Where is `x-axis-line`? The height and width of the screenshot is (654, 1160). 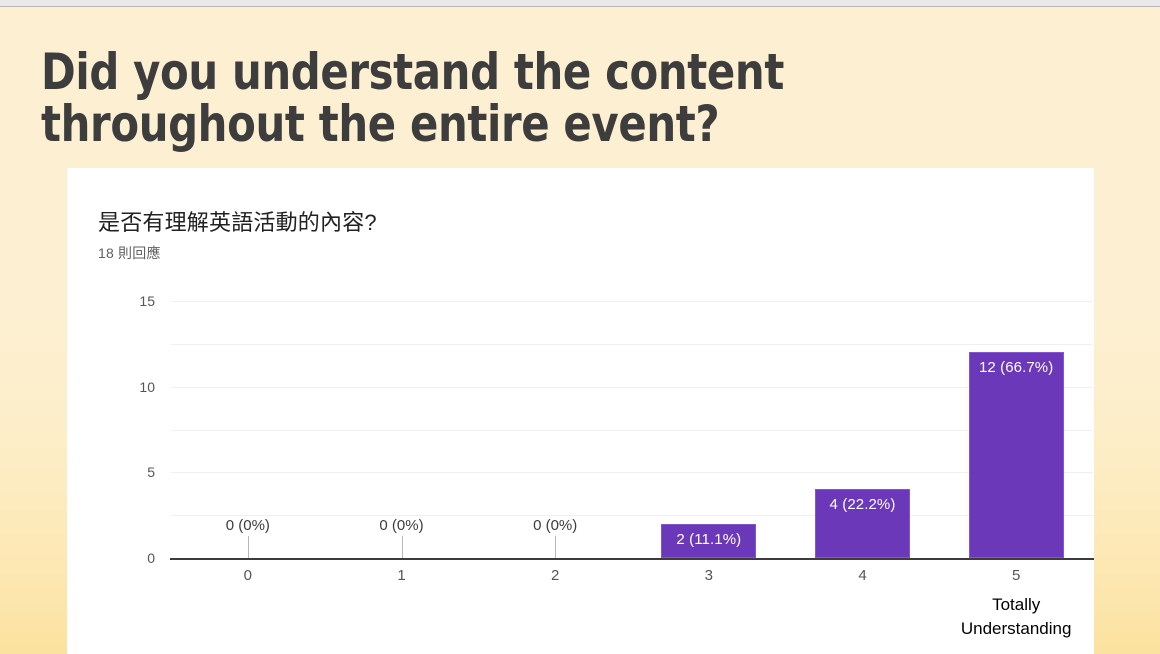 x-axis-line is located at coordinates (632, 559).